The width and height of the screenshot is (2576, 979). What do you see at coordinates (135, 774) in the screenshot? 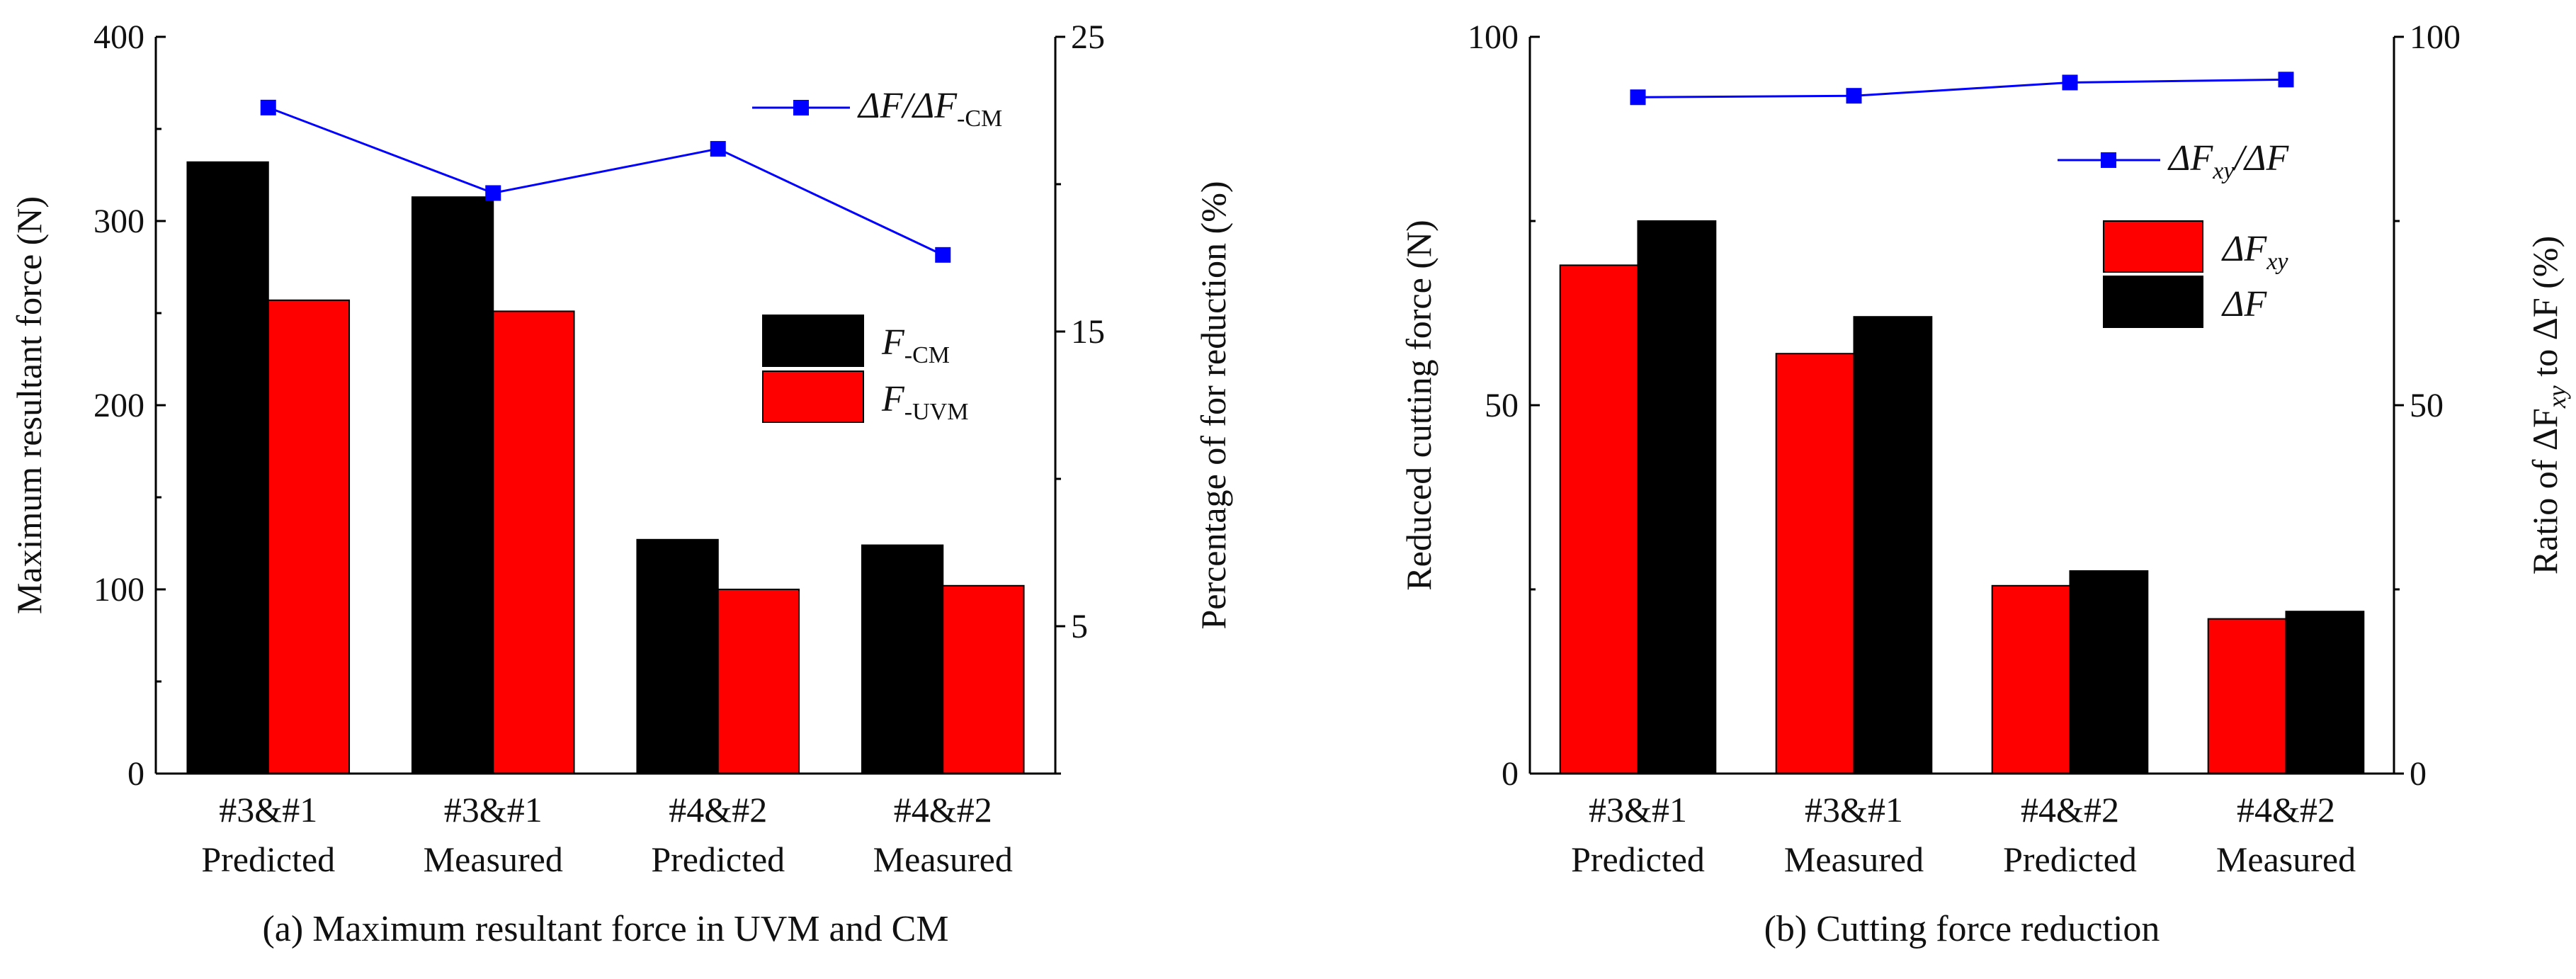
I see `panel-a-ytick-label-0: 0` at bounding box center [135, 774].